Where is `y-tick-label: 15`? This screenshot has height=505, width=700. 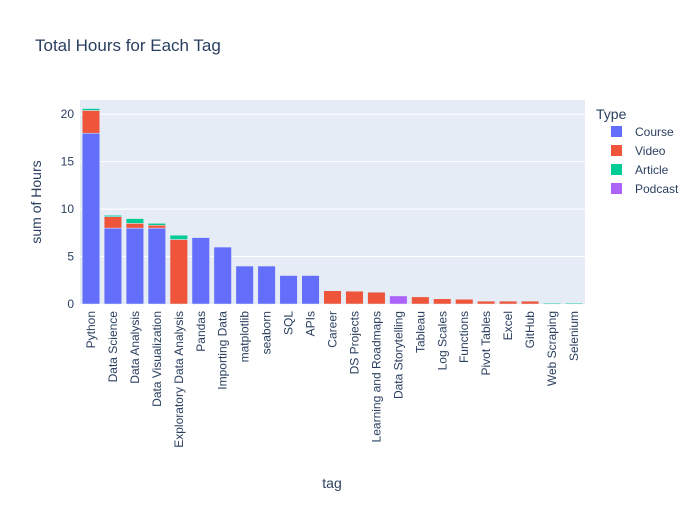
y-tick-label: 15 is located at coordinates (68, 162).